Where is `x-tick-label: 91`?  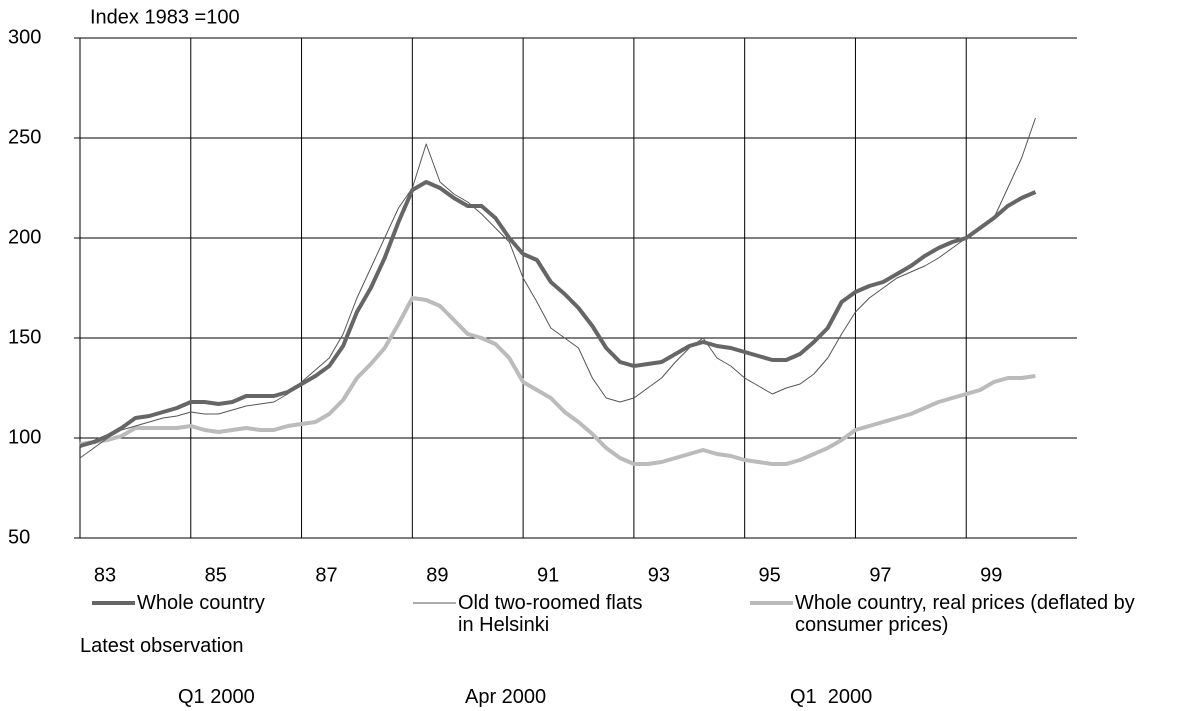 x-tick-label: 91 is located at coordinates (548, 575).